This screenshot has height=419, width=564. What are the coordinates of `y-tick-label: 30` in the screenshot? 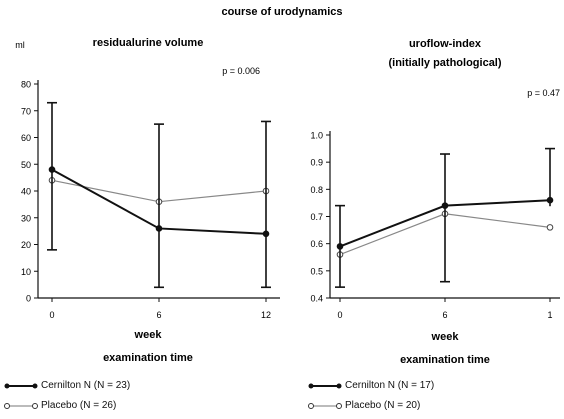 It's located at (26, 218).